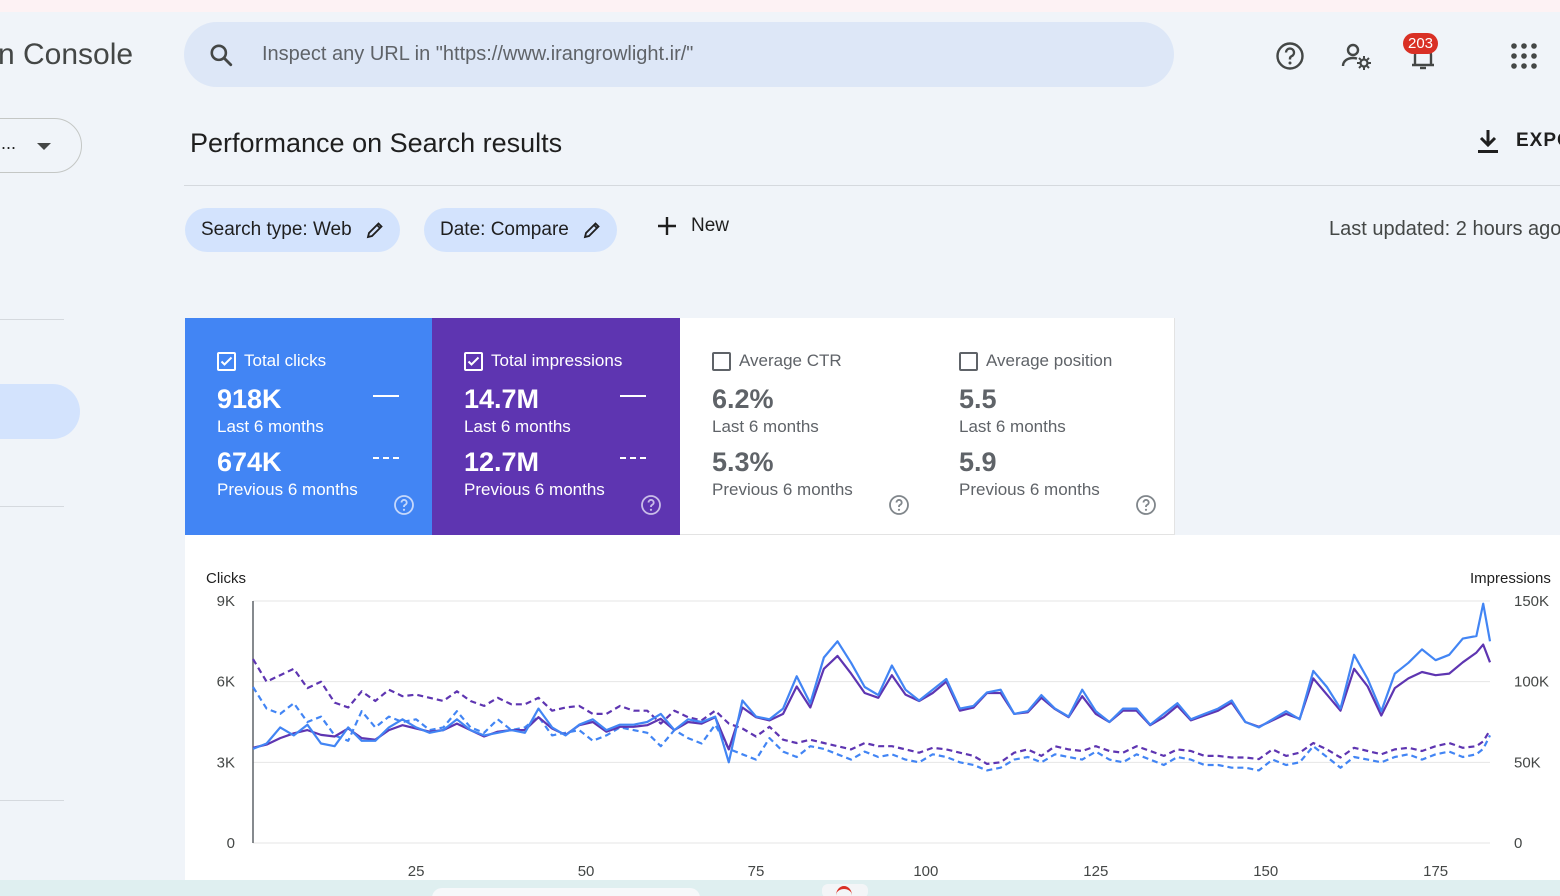 The width and height of the screenshot is (1560, 896). Describe the element at coordinates (566, 892) in the screenshot. I see `taskbar-window-tab` at that location.